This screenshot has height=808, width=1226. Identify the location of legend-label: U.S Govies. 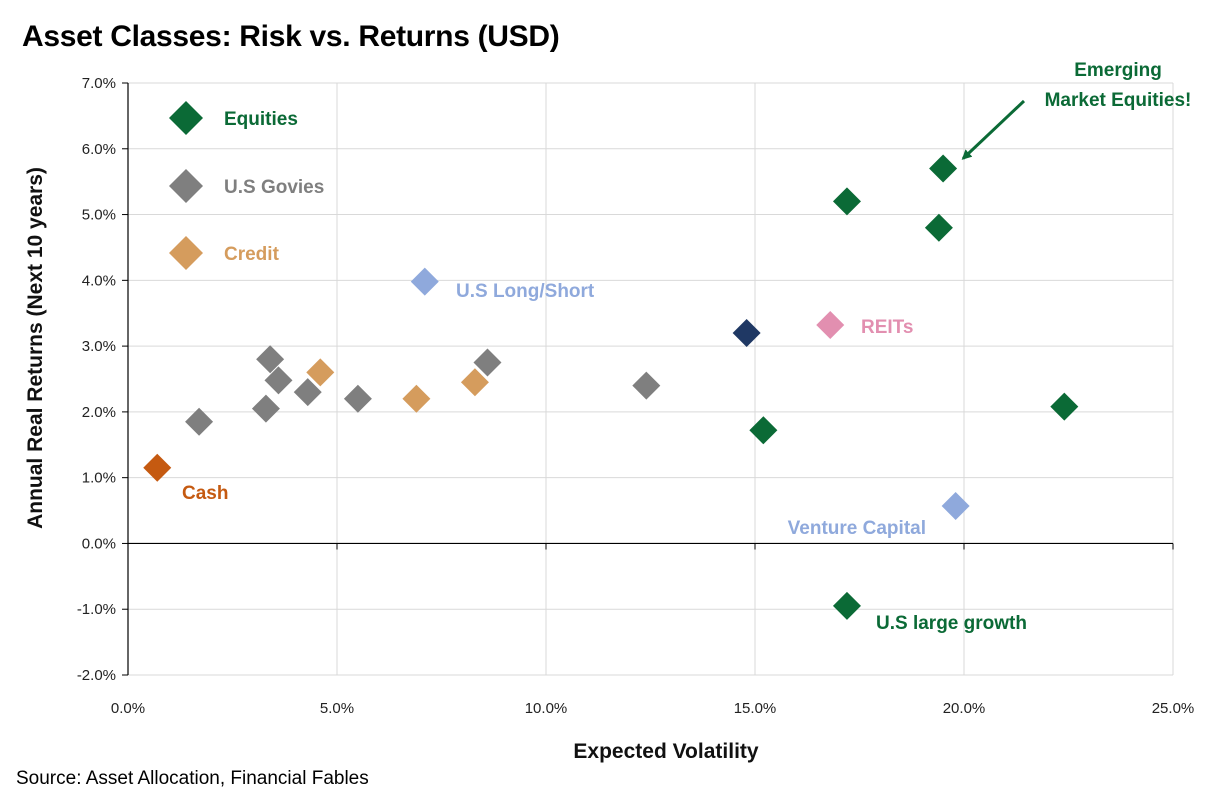
(274, 187).